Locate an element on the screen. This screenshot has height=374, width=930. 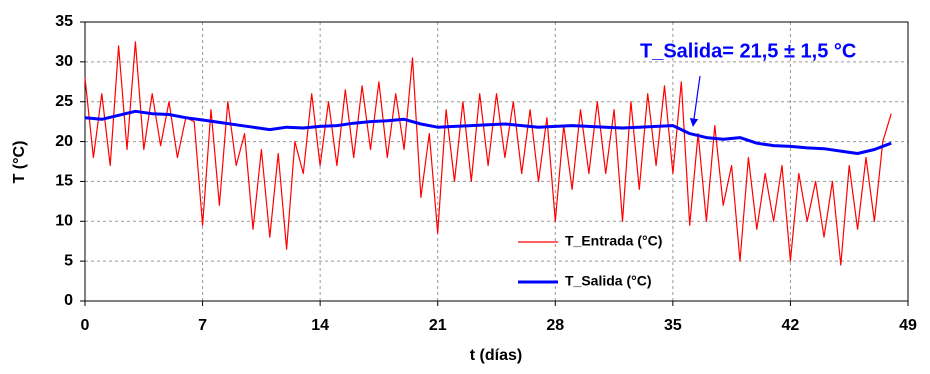
y-tick-label: 15 is located at coordinates (64, 181).